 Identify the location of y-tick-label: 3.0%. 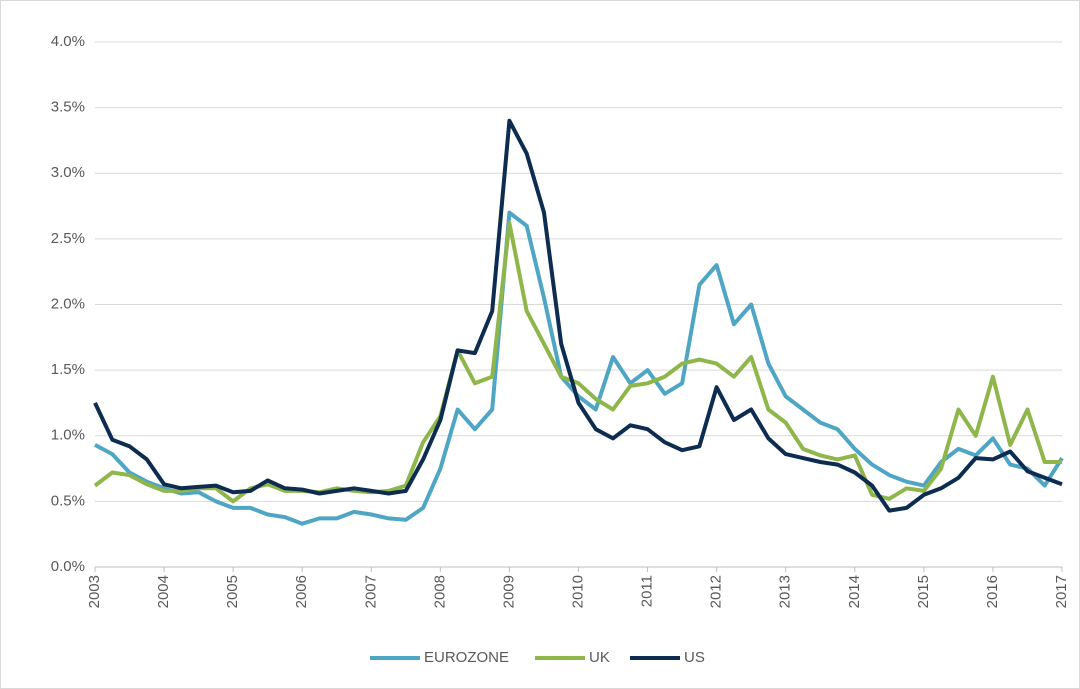
(68, 172).